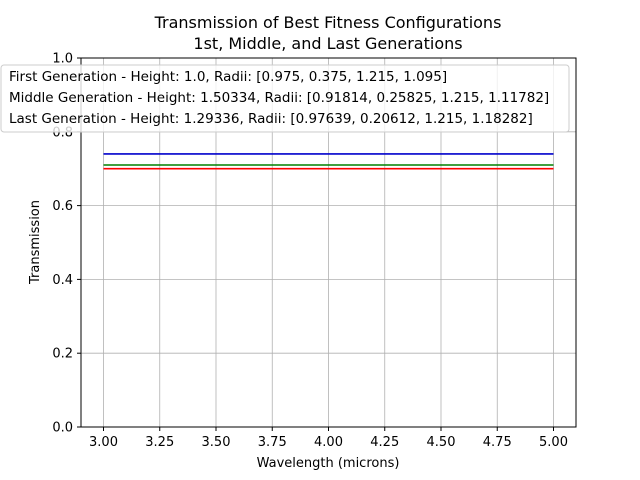 The height and width of the screenshot is (480, 640). What do you see at coordinates (328, 442) in the screenshot?
I see `x-tick-label: 4.00` at bounding box center [328, 442].